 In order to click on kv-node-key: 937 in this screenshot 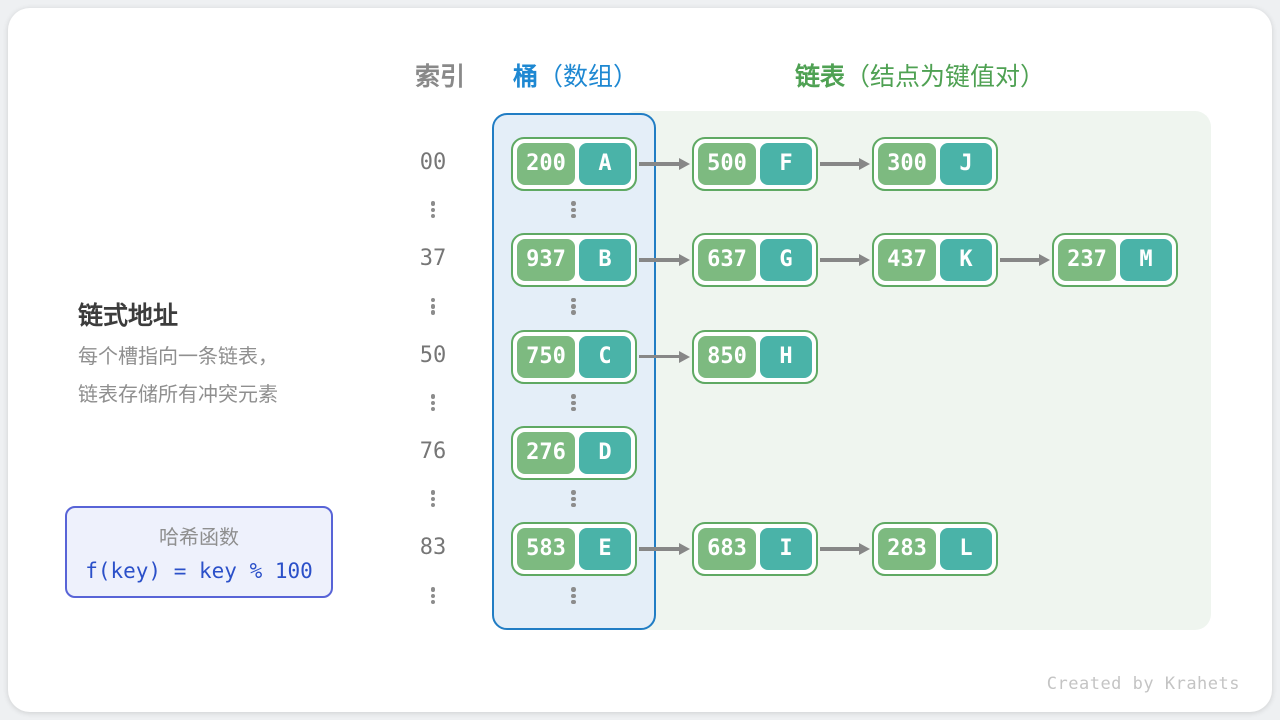, I will do `click(546, 260)`.